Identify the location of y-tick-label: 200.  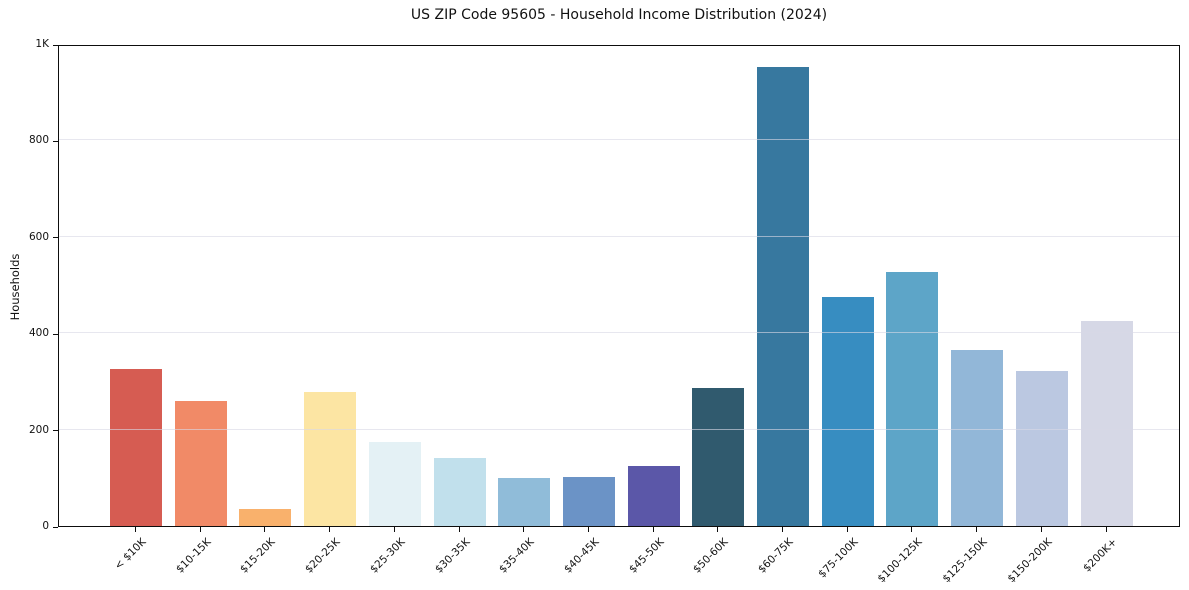
(38, 429).